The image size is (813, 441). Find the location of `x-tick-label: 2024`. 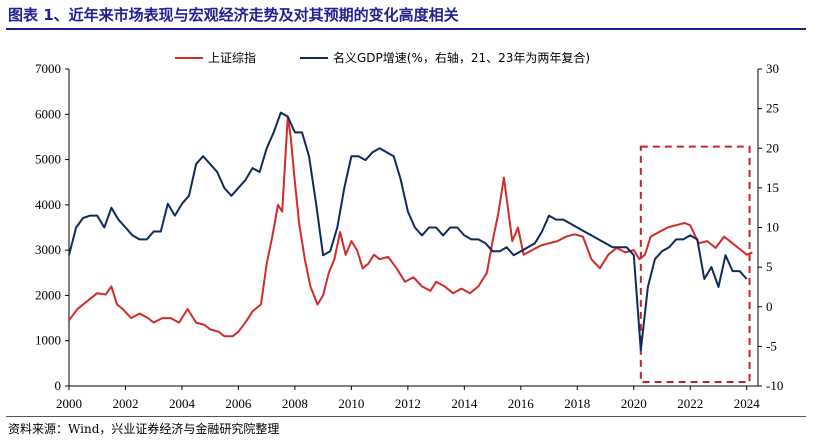

x-tick-label: 2024 is located at coordinates (747, 403).